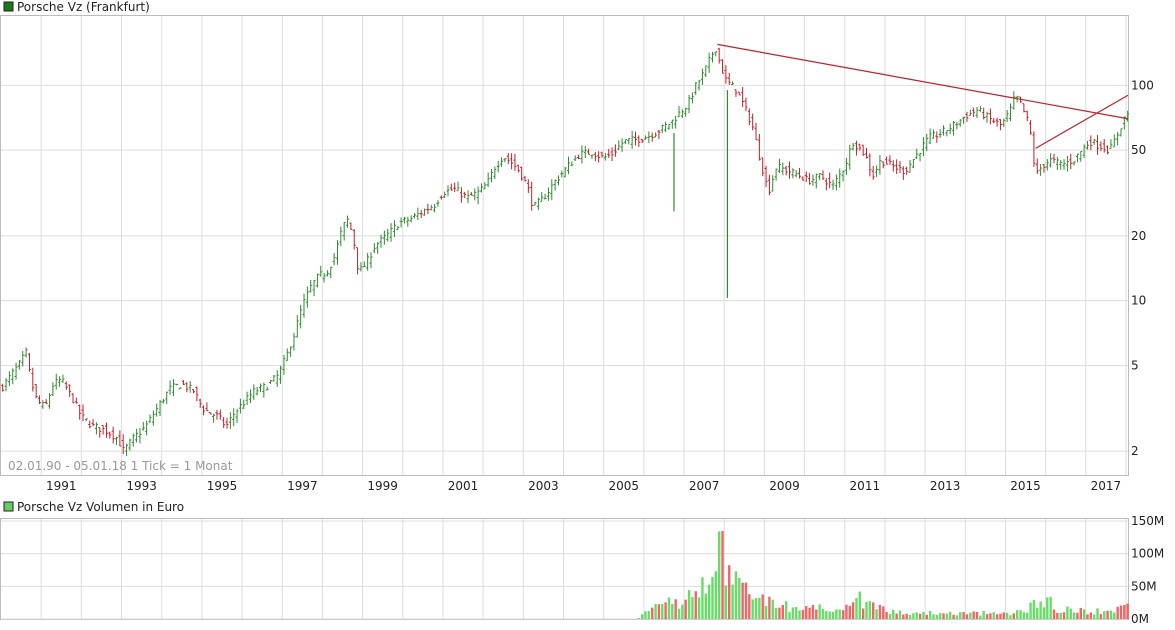 The width and height of the screenshot is (1175, 630). Describe the element at coordinates (883, 575) in the screenshot. I see `volume-bars` at that location.